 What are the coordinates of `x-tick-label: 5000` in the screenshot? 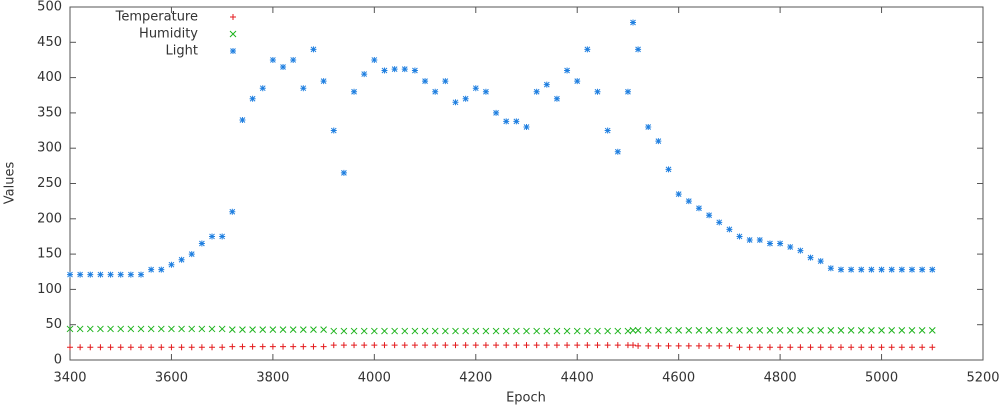 It's located at (881, 378).